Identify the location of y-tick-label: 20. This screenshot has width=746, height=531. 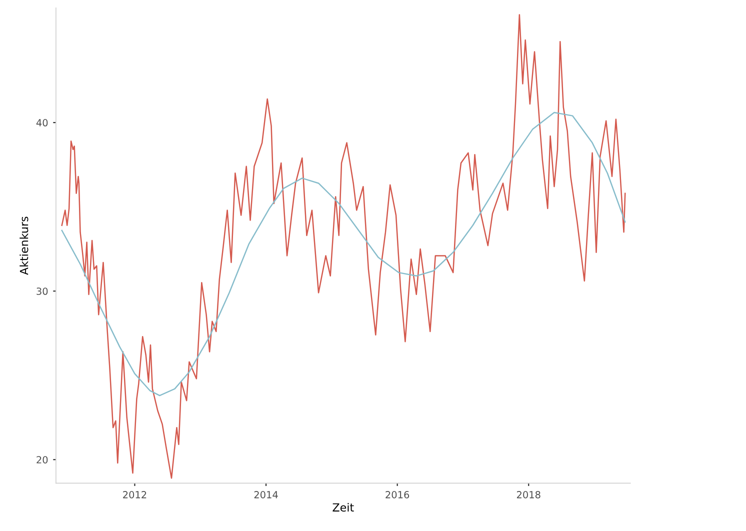
(42, 460).